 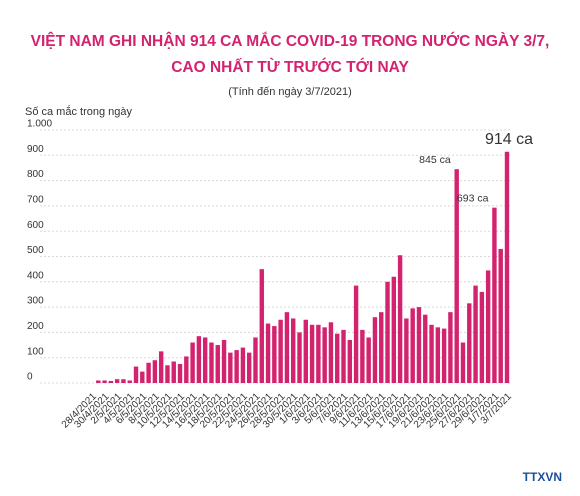 I want to click on y-axis-label: Số ca mắc trong ngày, so click(x=79, y=111).